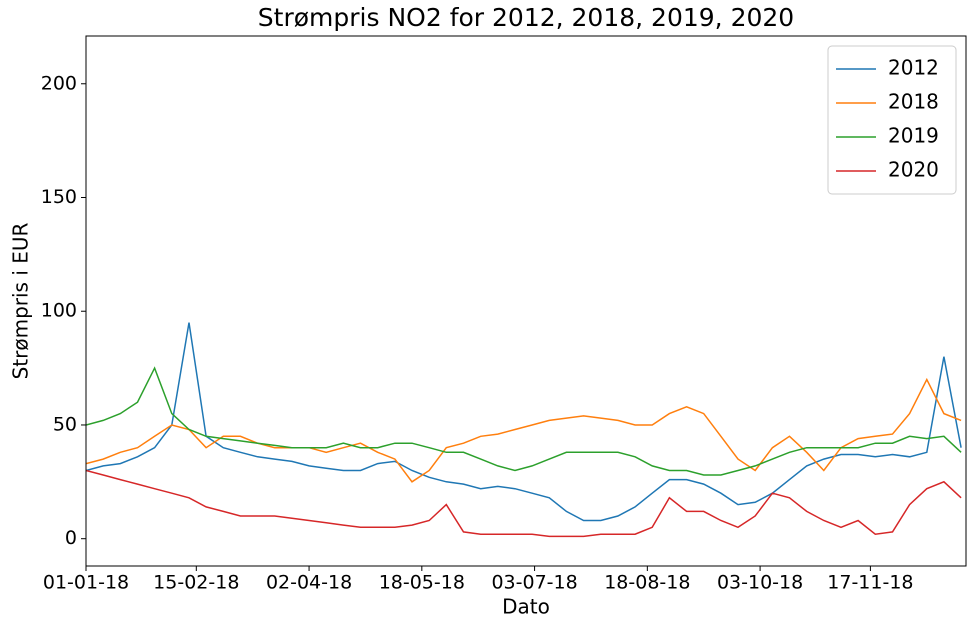  What do you see at coordinates (71, 538) in the screenshot?
I see `y-tick-label: 0` at bounding box center [71, 538].